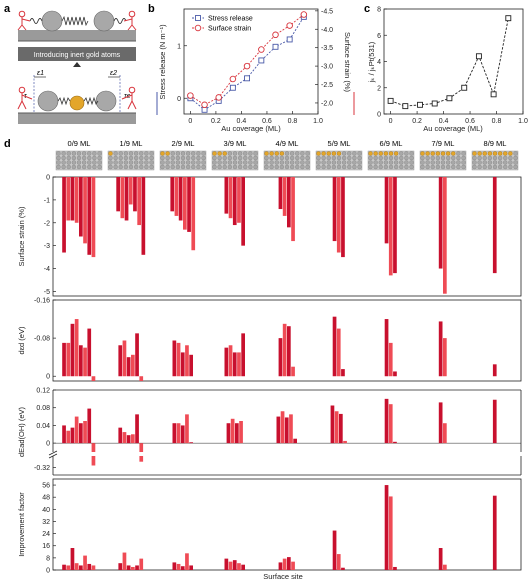 Image resolution: width=532 pixels, height=583 pixels. I want to click on plot-frame-c, so click(453, 61).